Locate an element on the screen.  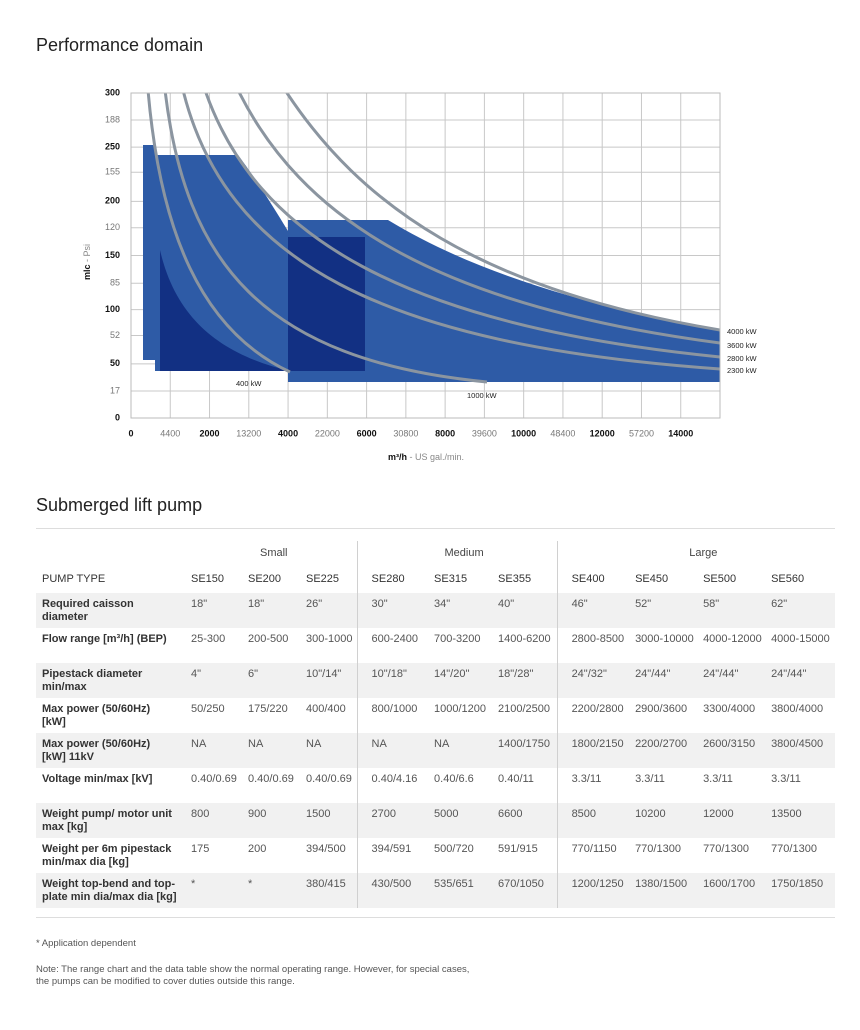
x-tick-label: 39600 is located at coordinates (484, 433).